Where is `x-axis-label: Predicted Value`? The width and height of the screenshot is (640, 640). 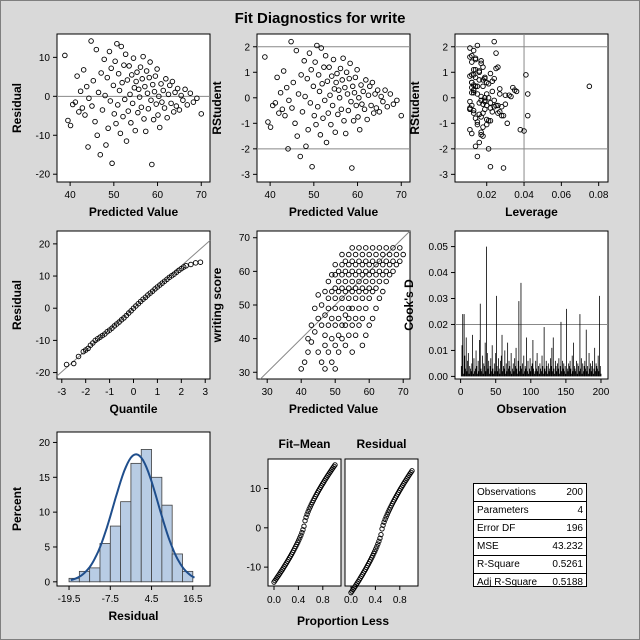
x-axis-label: Predicted Value is located at coordinates (334, 409).